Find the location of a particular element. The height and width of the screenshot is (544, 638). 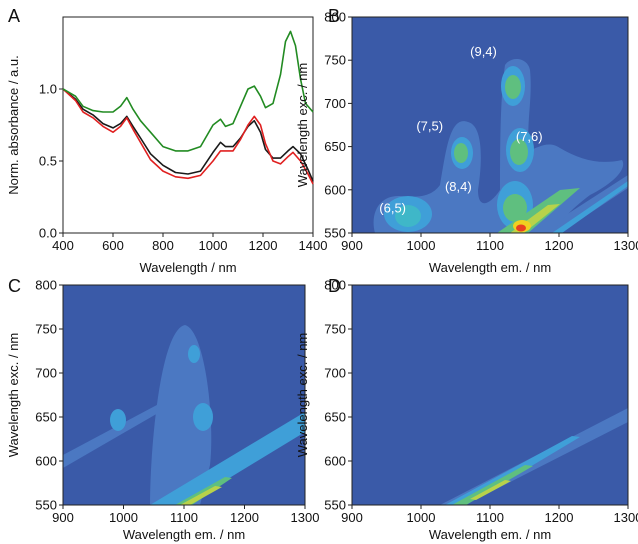

panel-b-x-tick-label: 900 is located at coordinates (352, 245).